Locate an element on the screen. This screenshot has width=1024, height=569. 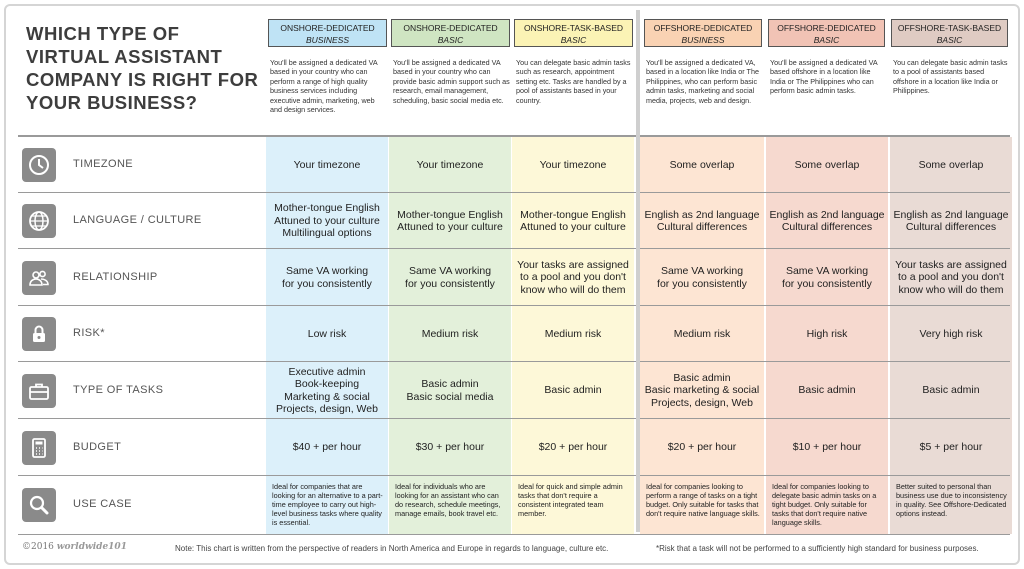
magnifier-icon is located at coordinates (39, 505).